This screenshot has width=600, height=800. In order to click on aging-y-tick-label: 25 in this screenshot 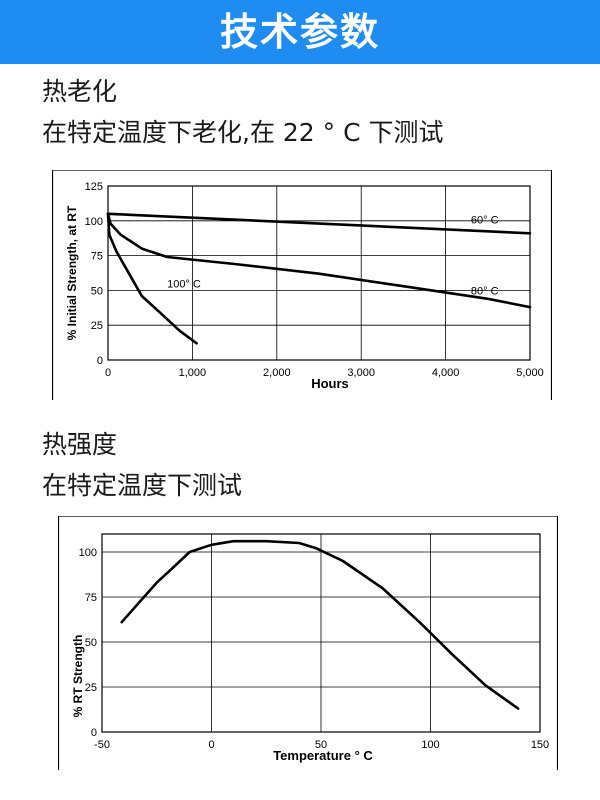, I will do `click(97, 326)`.